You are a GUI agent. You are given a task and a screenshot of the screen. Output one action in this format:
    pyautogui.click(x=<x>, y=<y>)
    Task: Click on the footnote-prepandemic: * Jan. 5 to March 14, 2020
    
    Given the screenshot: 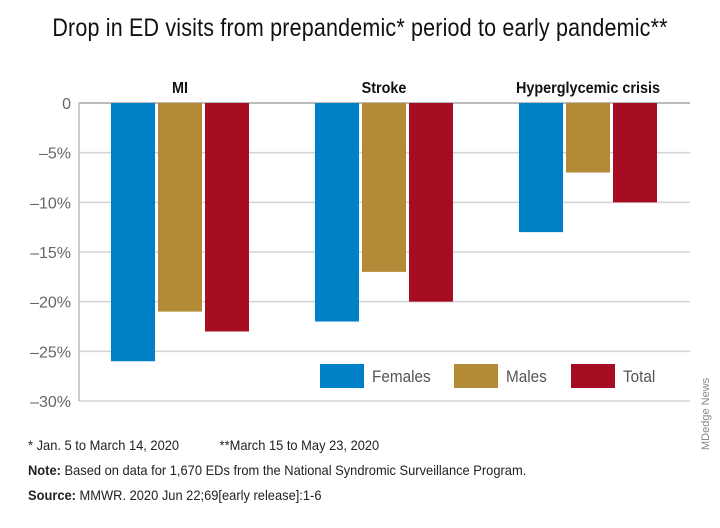 What is the action you would take?
    pyautogui.click(x=104, y=445)
    